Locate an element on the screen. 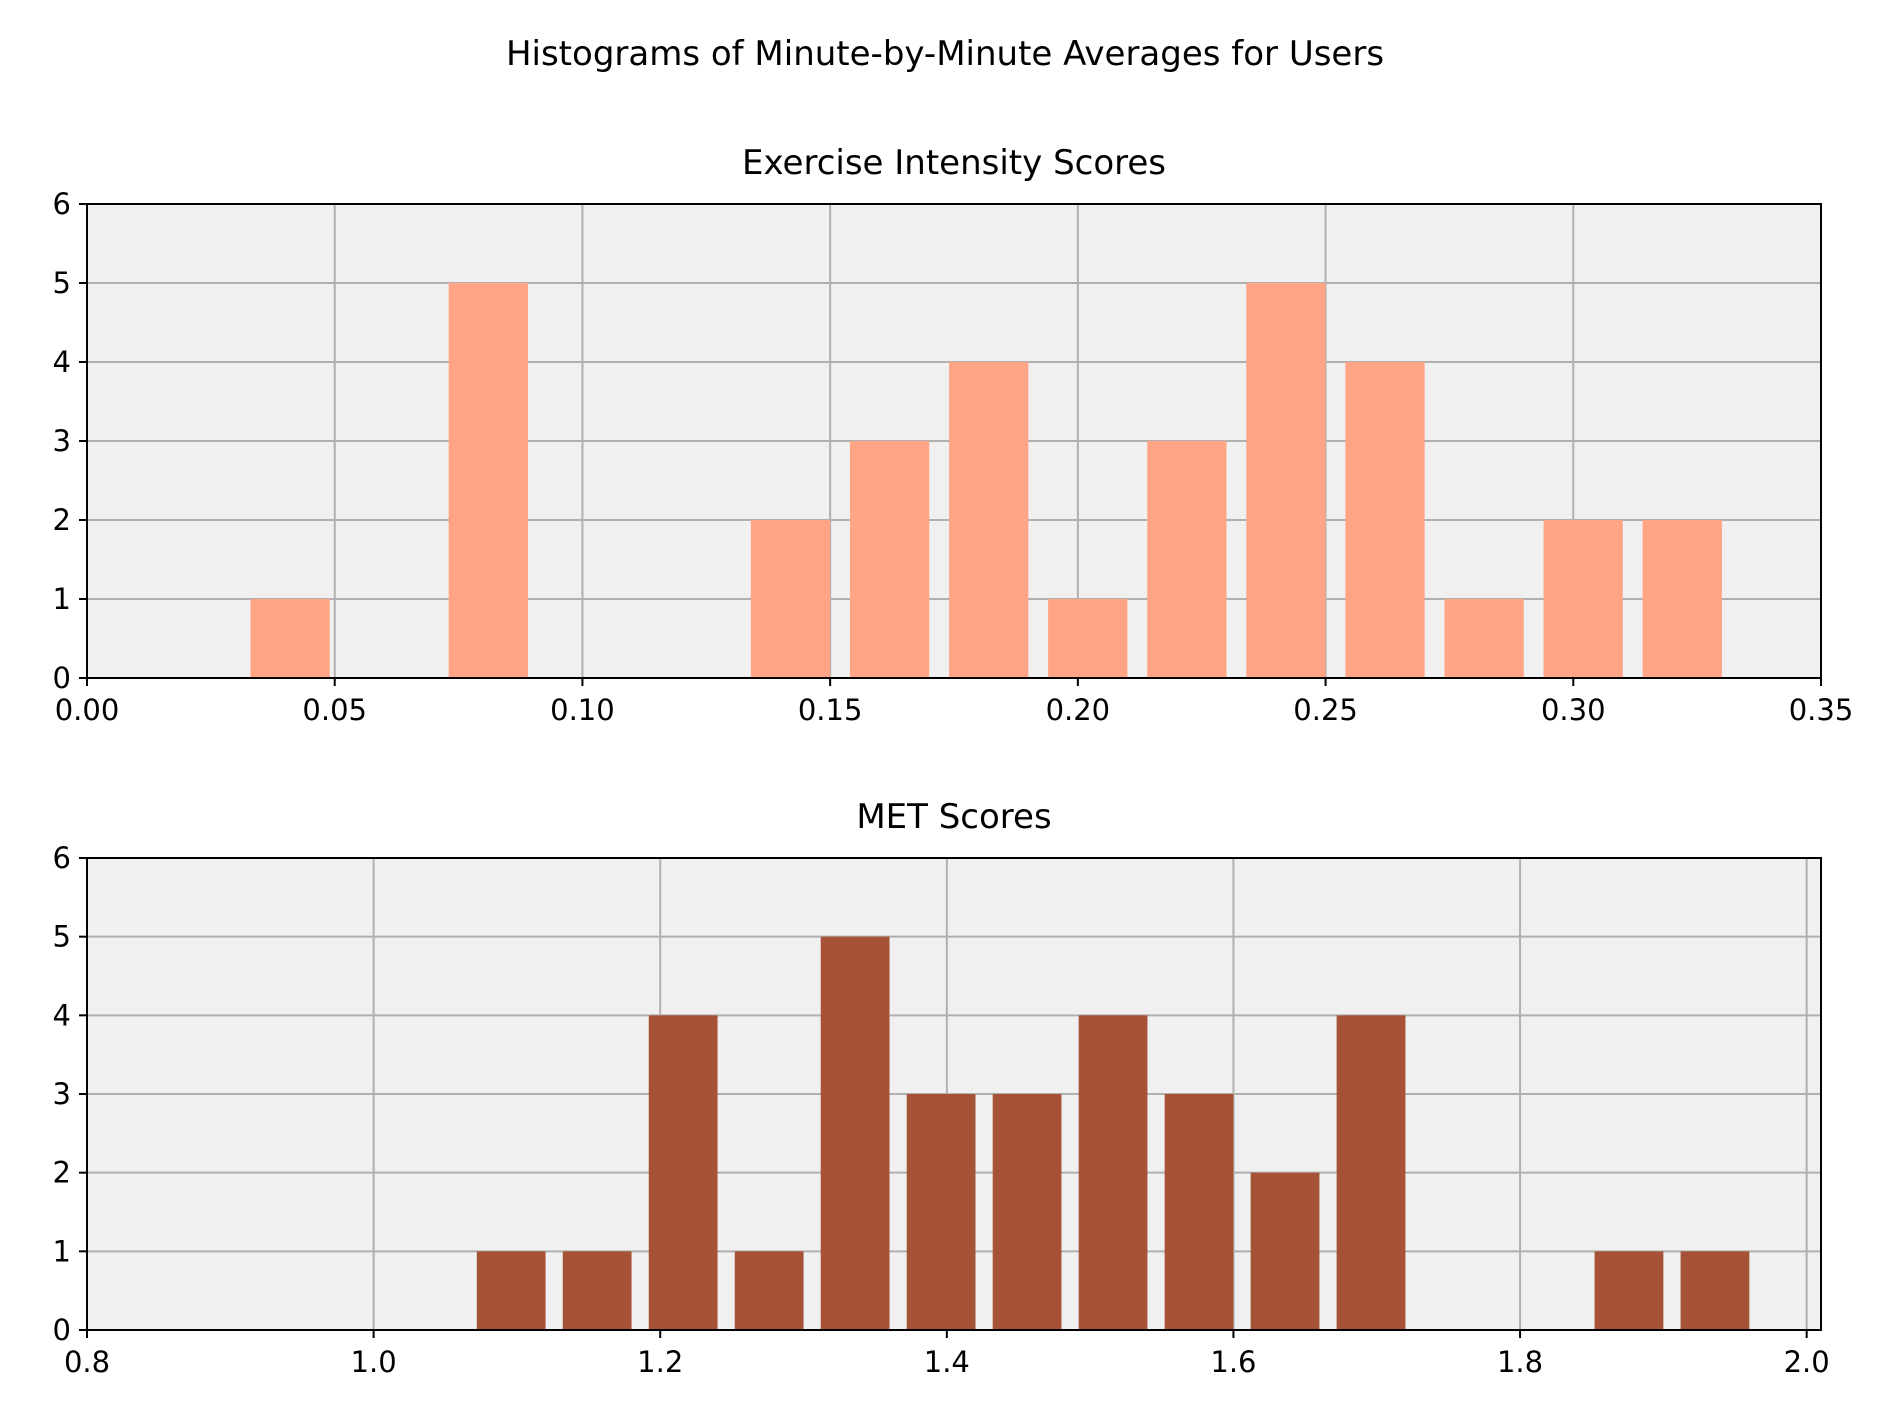  met-scores-y-tick-label: 1 is located at coordinates (62, 1251).